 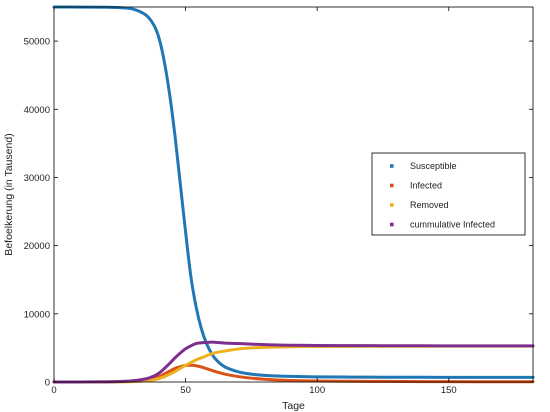 What do you see at coordinates (37, 42) in the screenshot?
I see `y-tick-label-5: 50000` at bounding box center [37, 42].